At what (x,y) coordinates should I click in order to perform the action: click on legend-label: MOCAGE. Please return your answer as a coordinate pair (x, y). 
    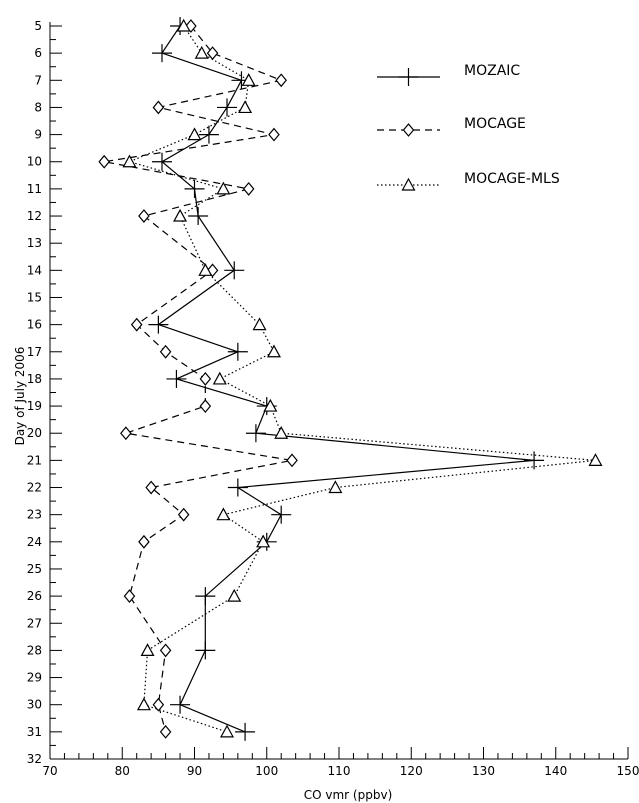
    Looking at the image, I should click on (495, 124).